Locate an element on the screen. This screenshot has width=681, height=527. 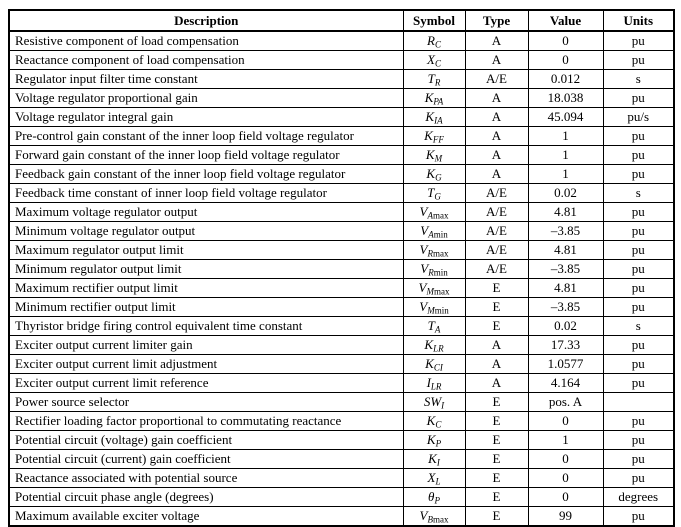
cell-description: Maximum voltage regulator output is located at coordinates (206, 212).